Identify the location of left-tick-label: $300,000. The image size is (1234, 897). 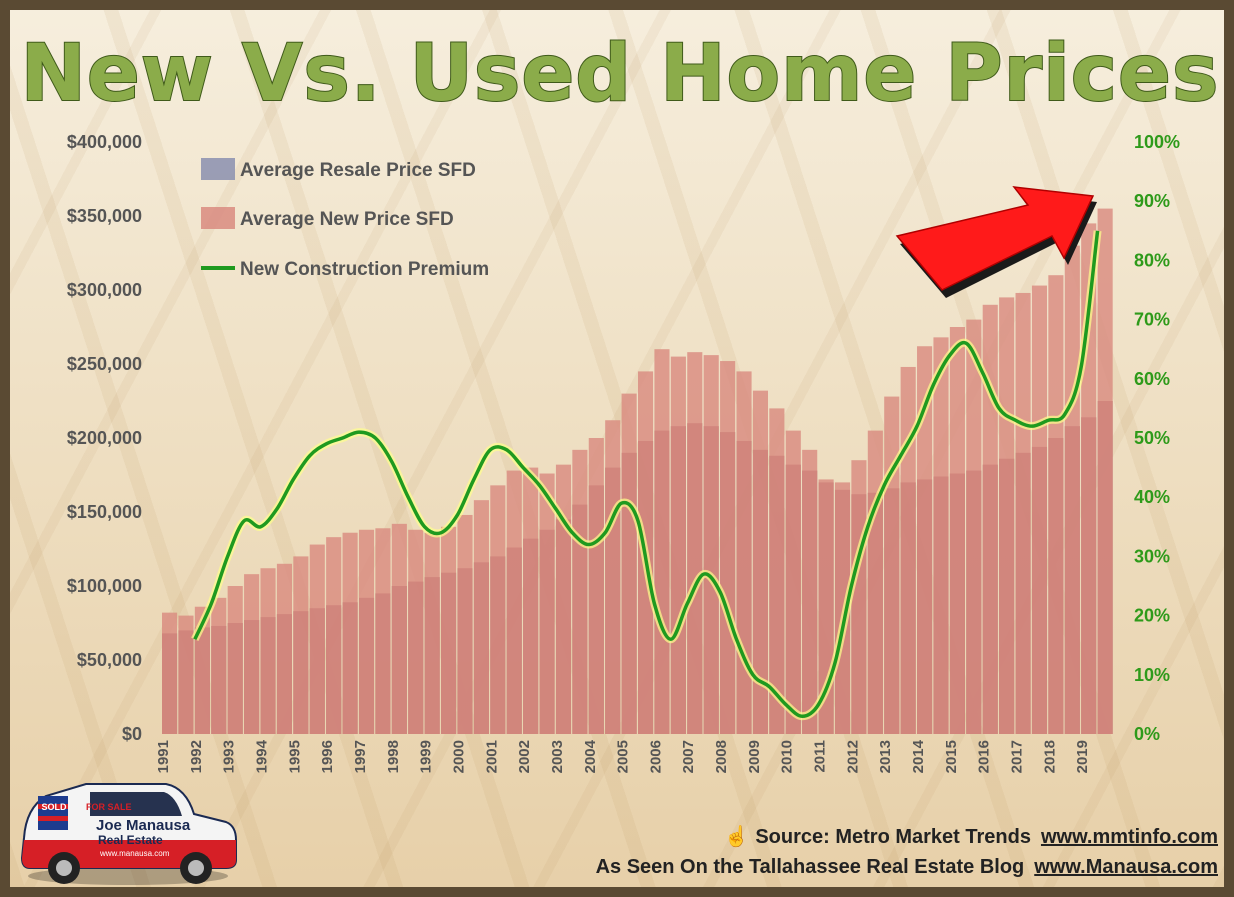
(104, 290).